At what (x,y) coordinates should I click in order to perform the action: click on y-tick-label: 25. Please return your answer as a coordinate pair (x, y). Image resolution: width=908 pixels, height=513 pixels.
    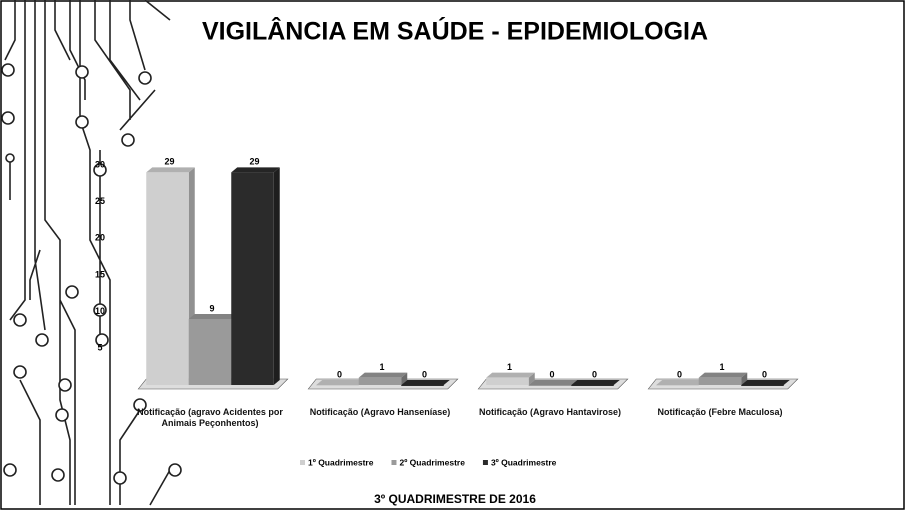
    Looking at the image, I should click on (100, 201).